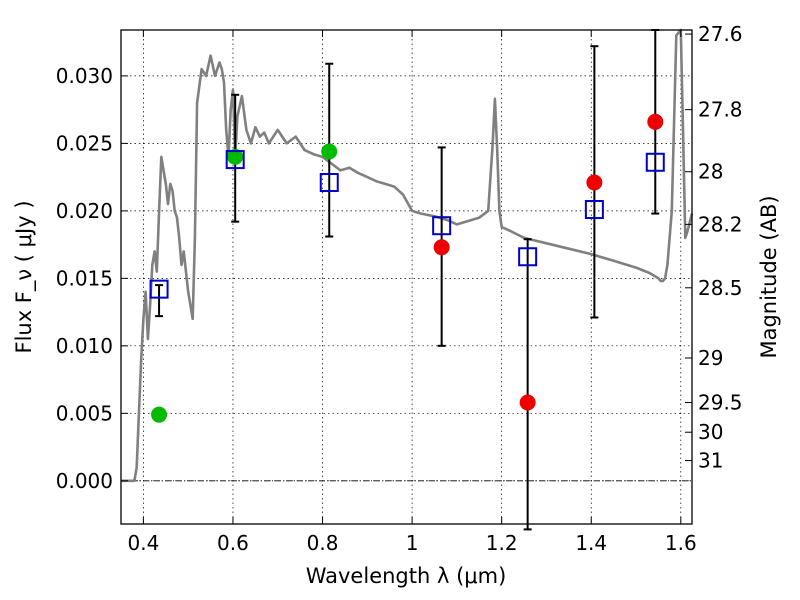 The image size is (800, 600). What do you see at coordinates (84, 143) in the screenshot?
I see `y-tick-label: 0.025` at bounding box center [84, 143].